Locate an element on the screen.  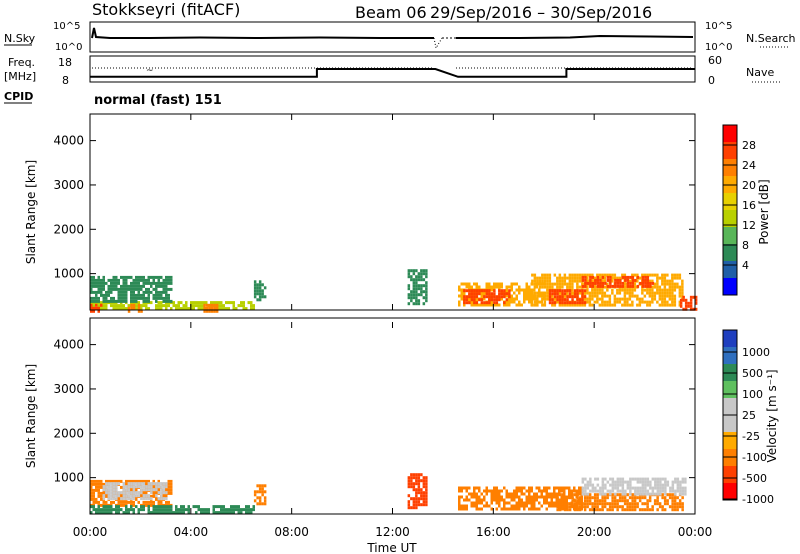
freq-tick-top: 18 is located at coordinates (65, 62).